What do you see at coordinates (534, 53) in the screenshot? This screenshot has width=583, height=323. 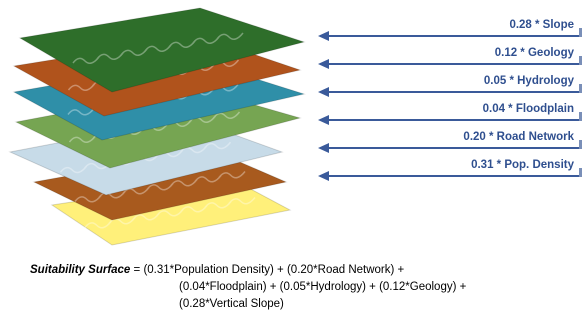 I see `weight-label-geology: 0.12 * Geology` at bounding box center [534, 53].